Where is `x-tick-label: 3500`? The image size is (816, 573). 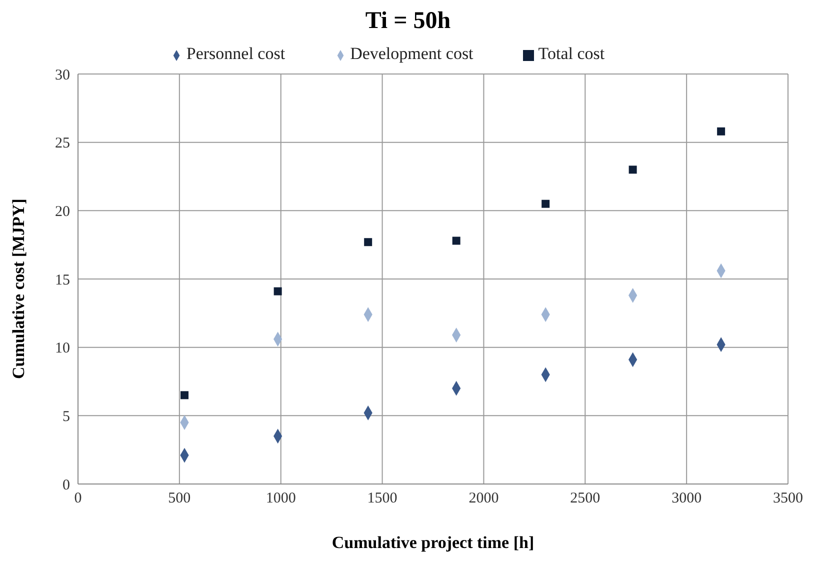
x-tick-label: 3500 is located at coordinates (788, 498).